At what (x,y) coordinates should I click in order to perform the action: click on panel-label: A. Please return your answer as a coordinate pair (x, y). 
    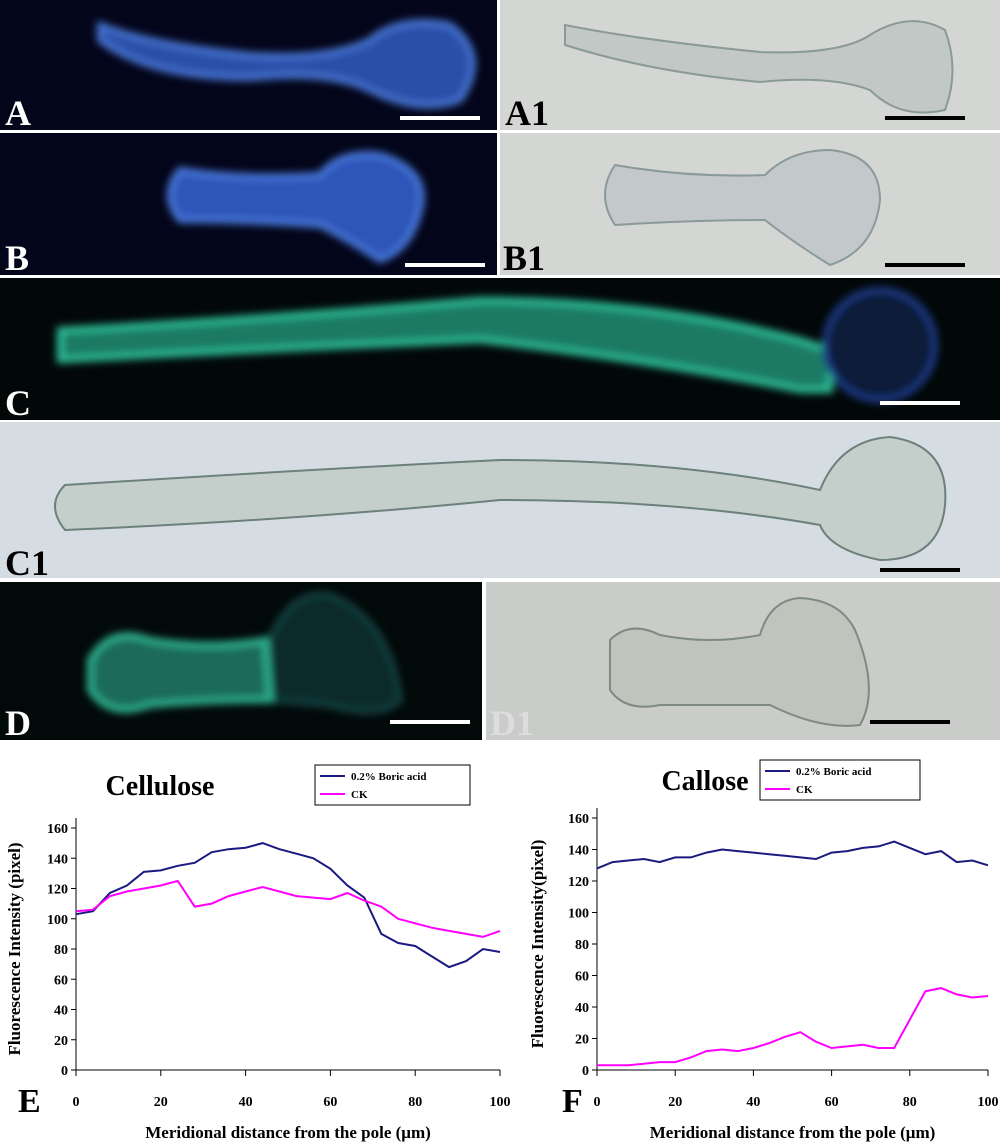
    Looking at the image, I should click on (18, 113).